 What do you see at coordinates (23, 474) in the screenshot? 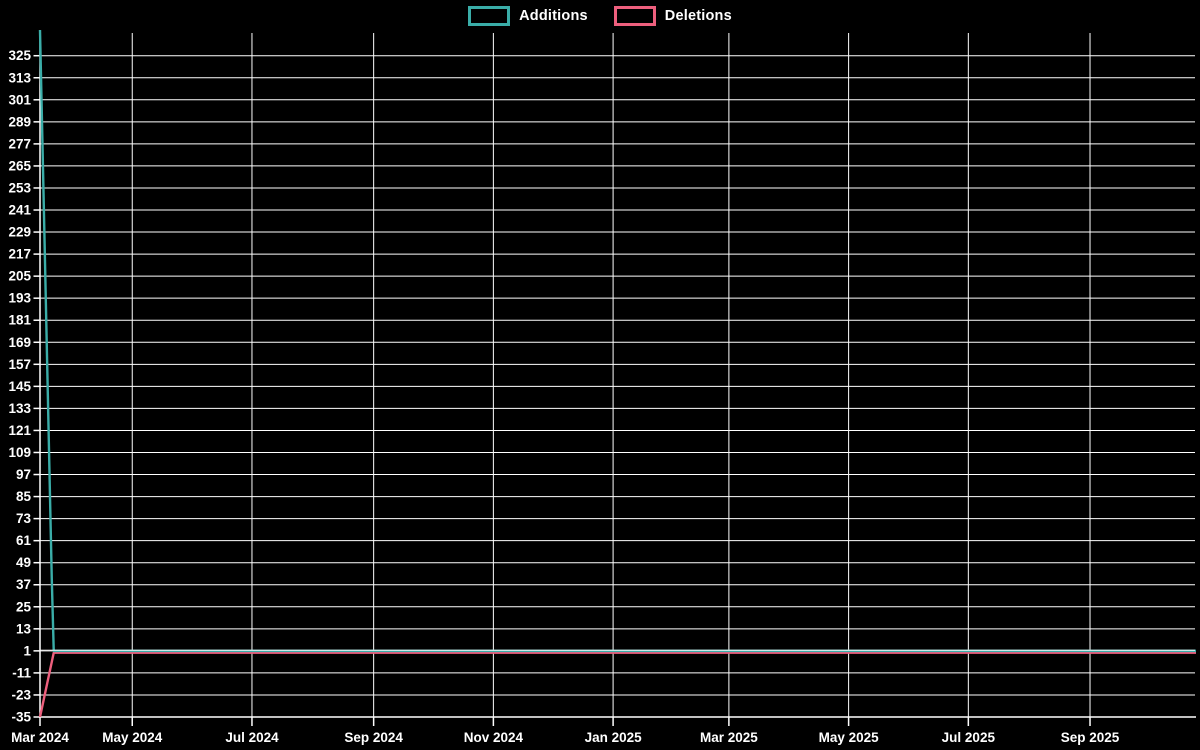
I see `svg-text: 97` at bounding box center [23, 474].